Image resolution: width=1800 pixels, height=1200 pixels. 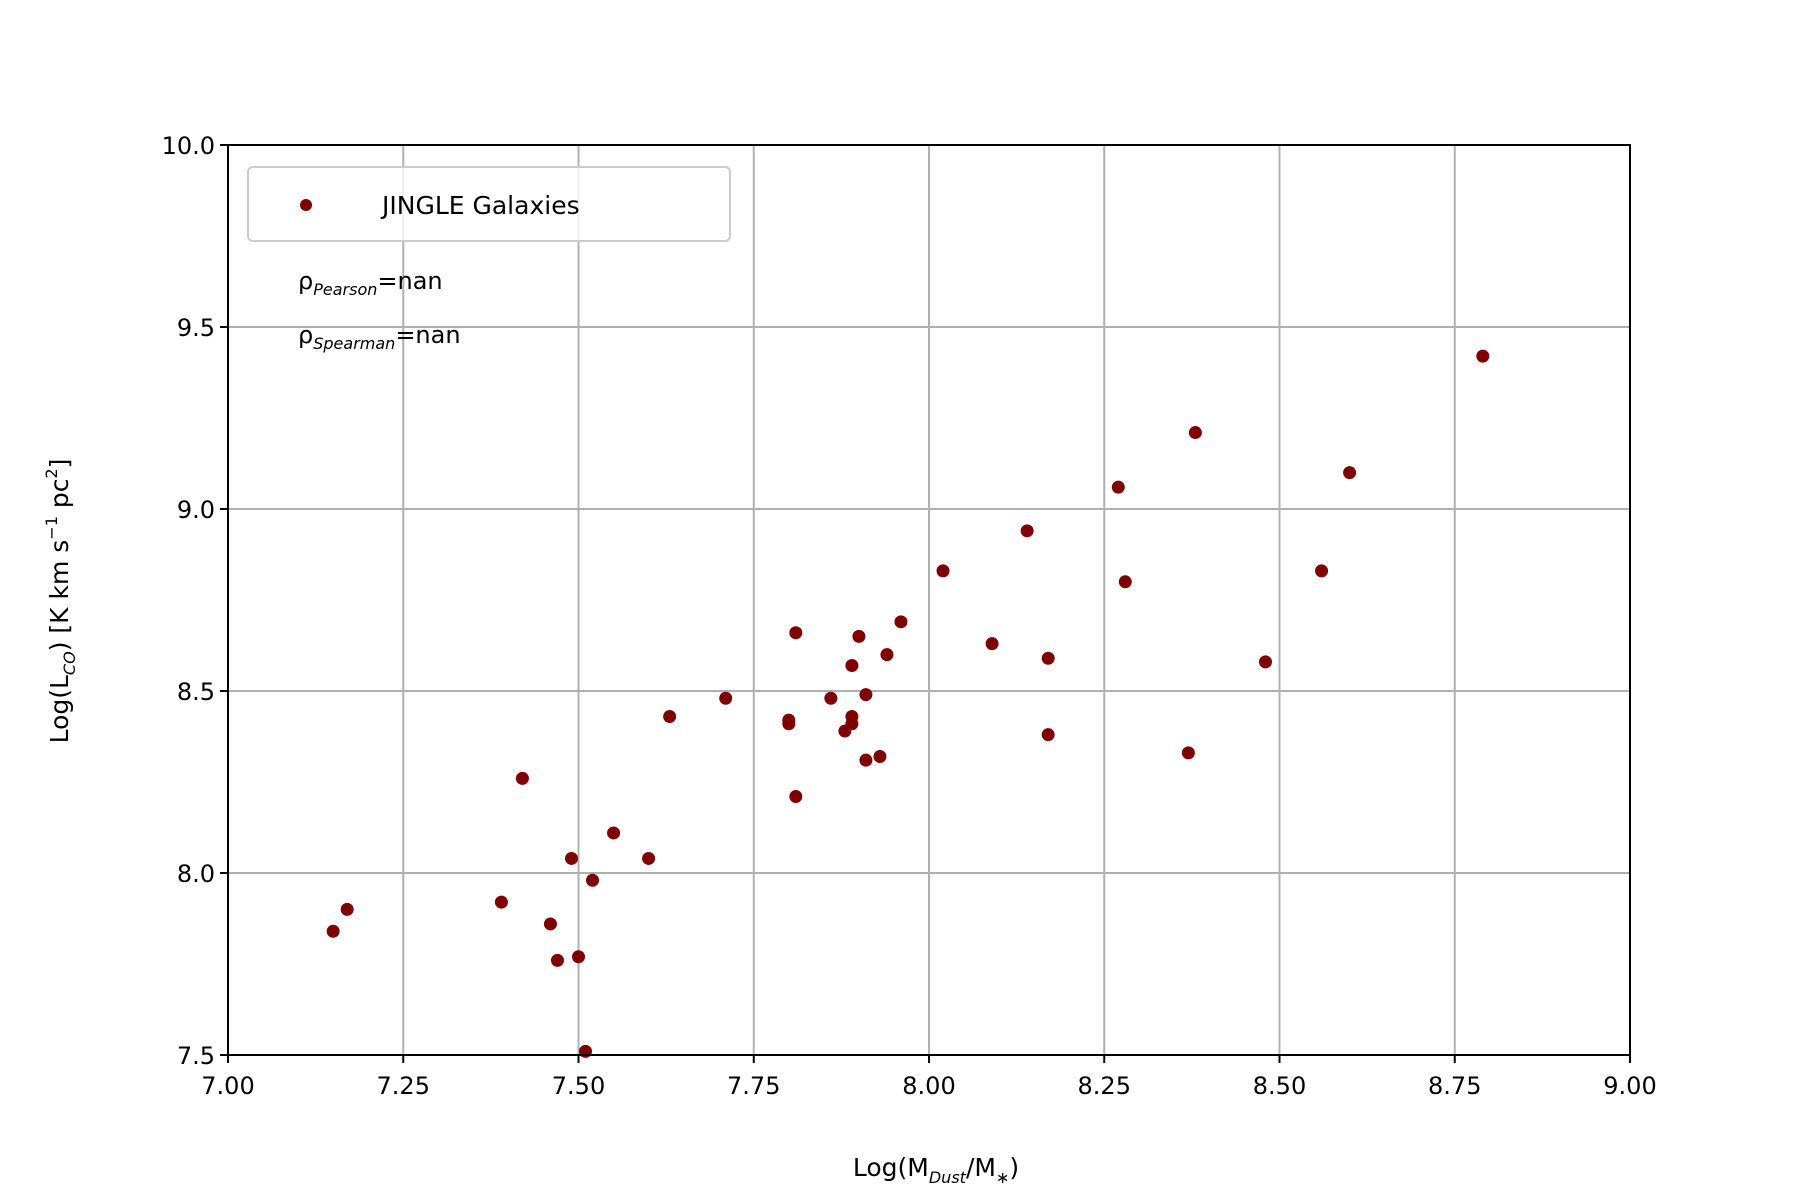 I want to click on x-tick-label: 8.00, so click(x=928, y=1086).